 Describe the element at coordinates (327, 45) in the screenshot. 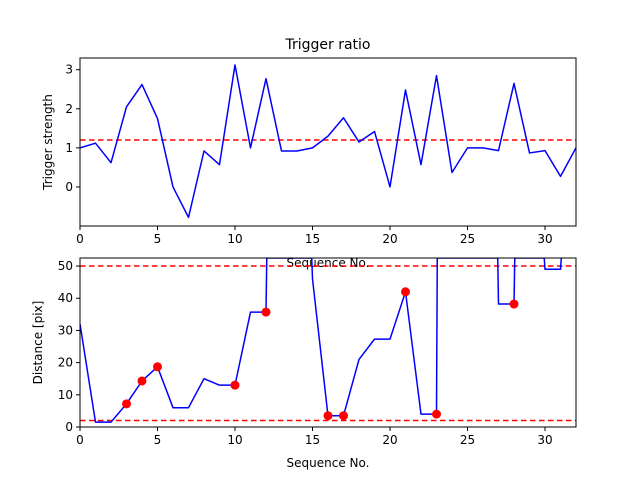

I see `chart-title: Trigger ratio` at that location.